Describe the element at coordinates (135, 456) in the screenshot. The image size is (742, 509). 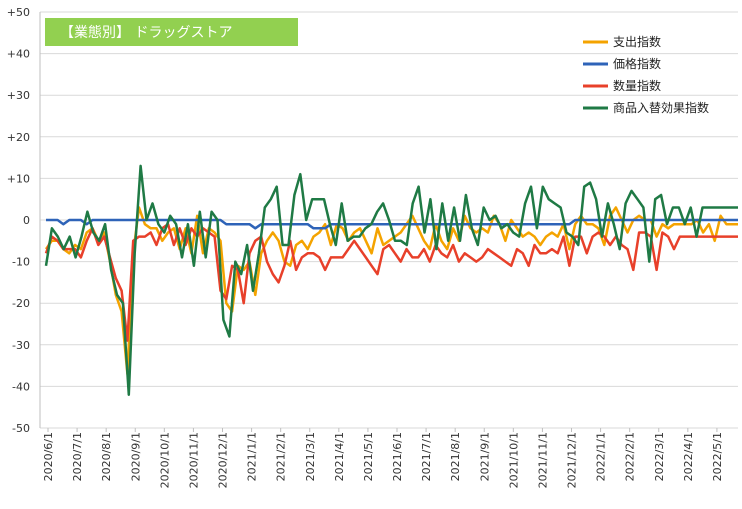
I see `x-tick-label: 2020/9/1` at that location.